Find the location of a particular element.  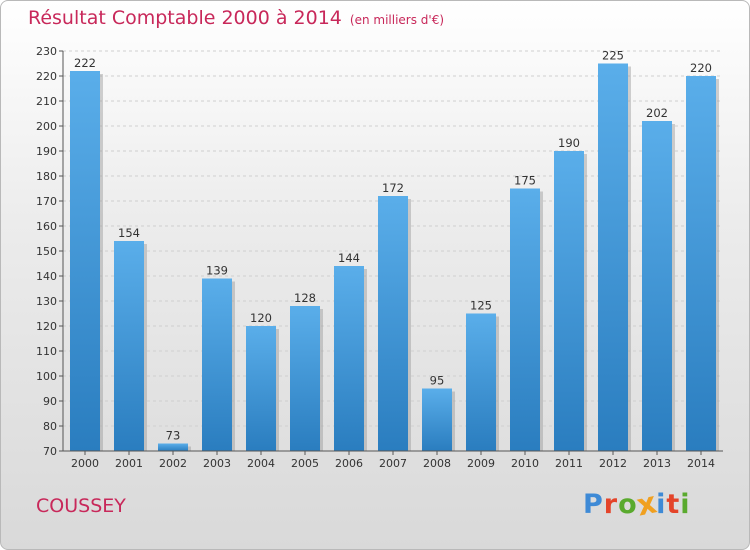

y-tick-label: 90 is located at coordinates (50, 401).